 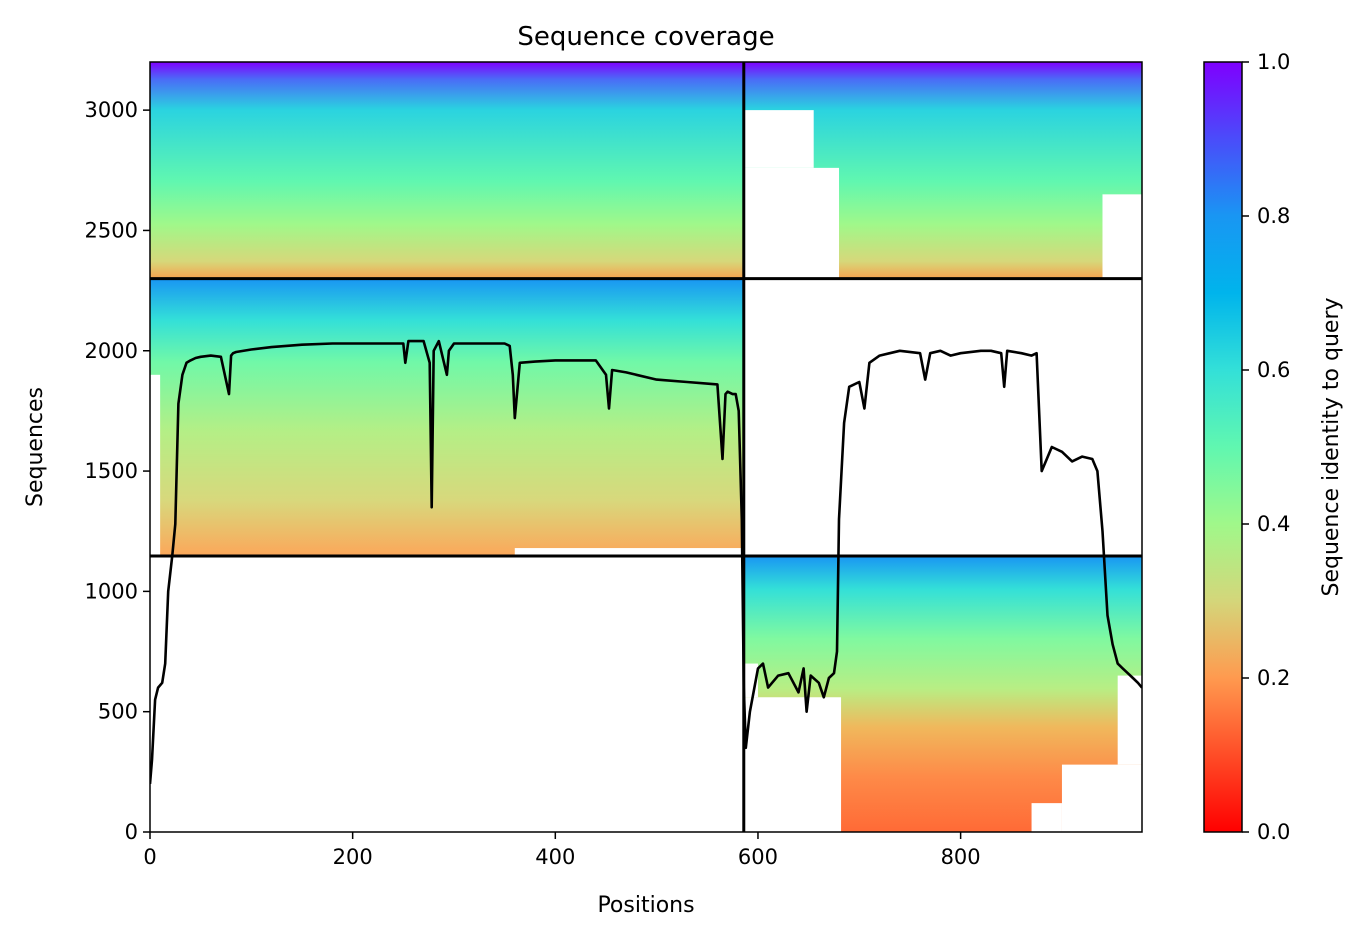 I want to click on colorbar-tick-label: 0.4, so click(x=1273, y=524).